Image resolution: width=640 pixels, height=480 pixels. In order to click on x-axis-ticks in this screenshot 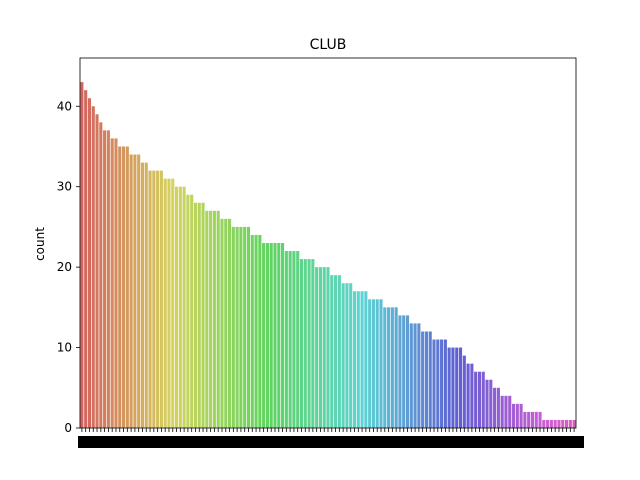, I will do `click(331, 438)`.